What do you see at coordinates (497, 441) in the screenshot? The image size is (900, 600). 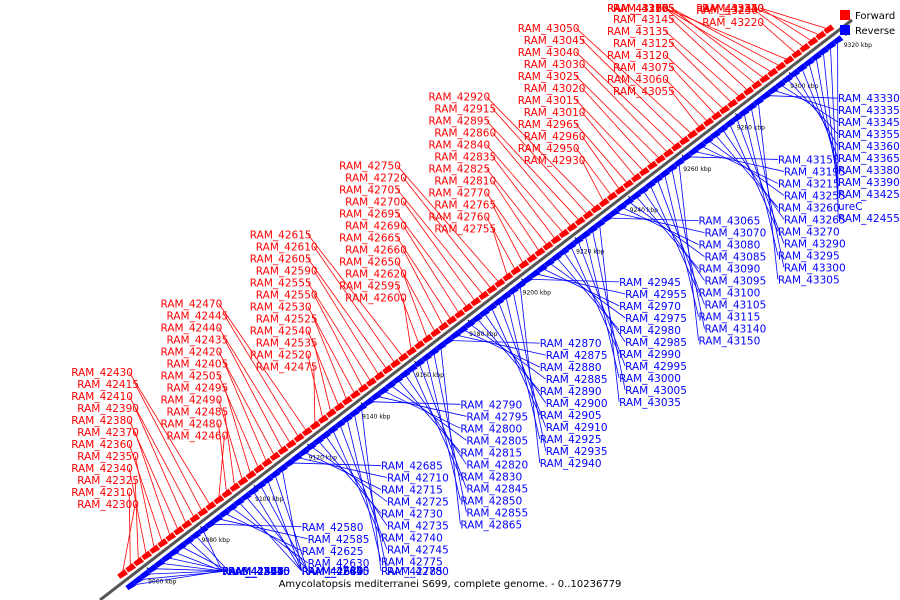 I see `reverse-gene-label: RAM_42805` at bounding box center [497, 441].